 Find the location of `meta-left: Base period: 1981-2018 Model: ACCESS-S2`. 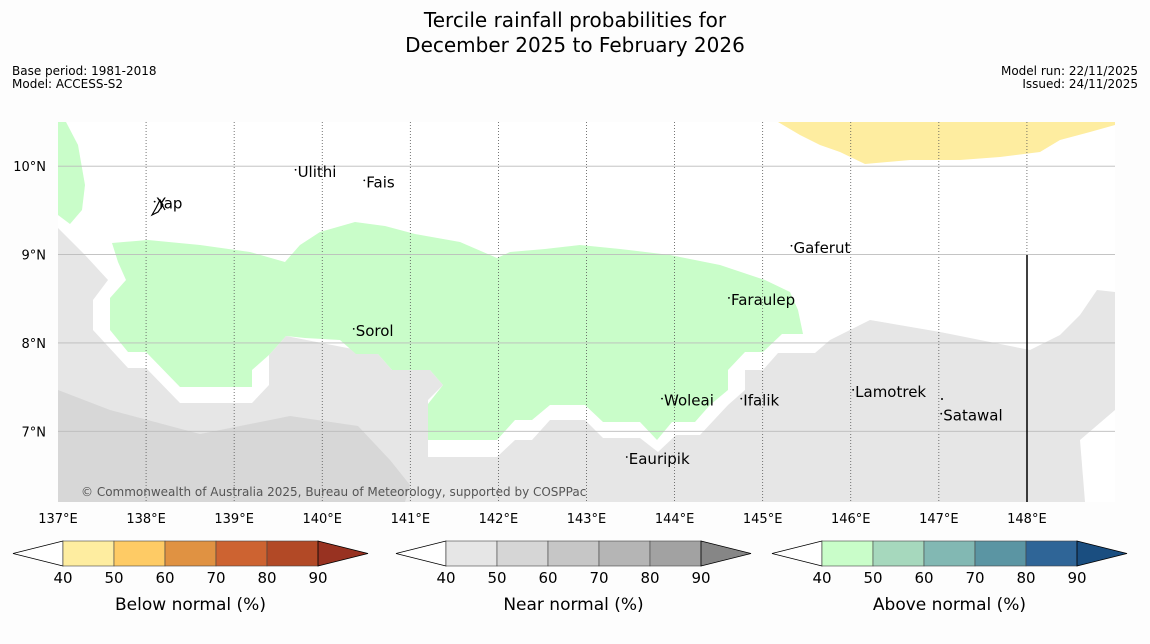

meta-left: Base period: 1981-2018 Model: ACCESS-S2 is located at coordinates (84, 78).